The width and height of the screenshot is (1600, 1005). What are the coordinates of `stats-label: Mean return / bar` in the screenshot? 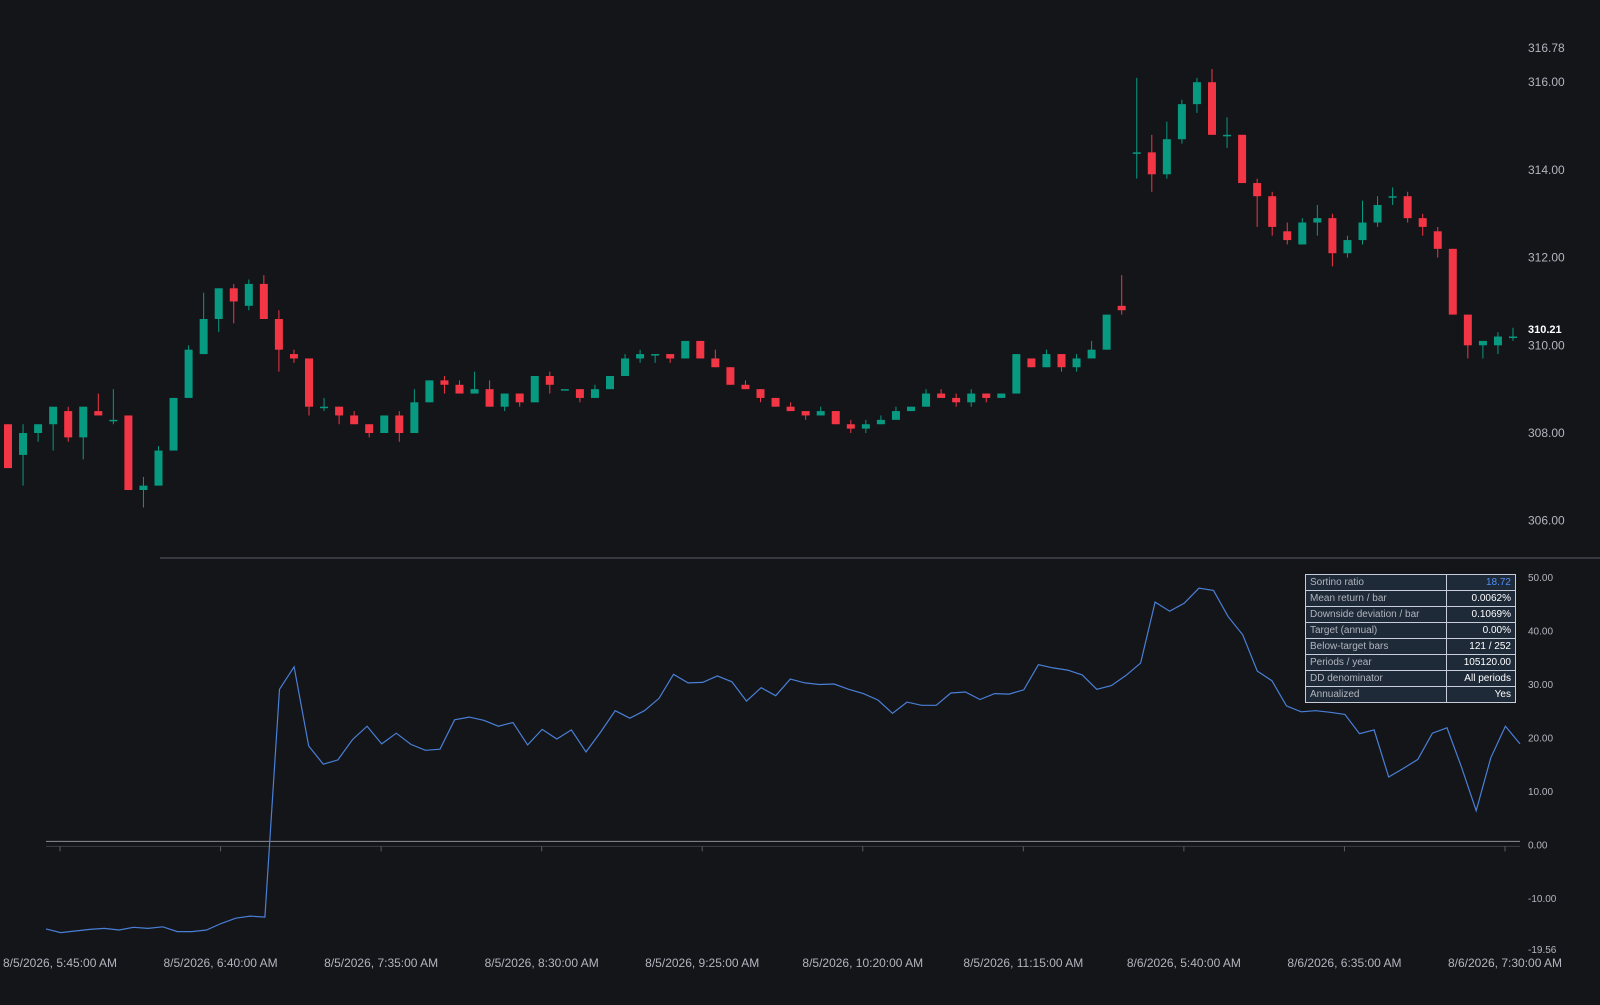 It's located at (1376, 598).